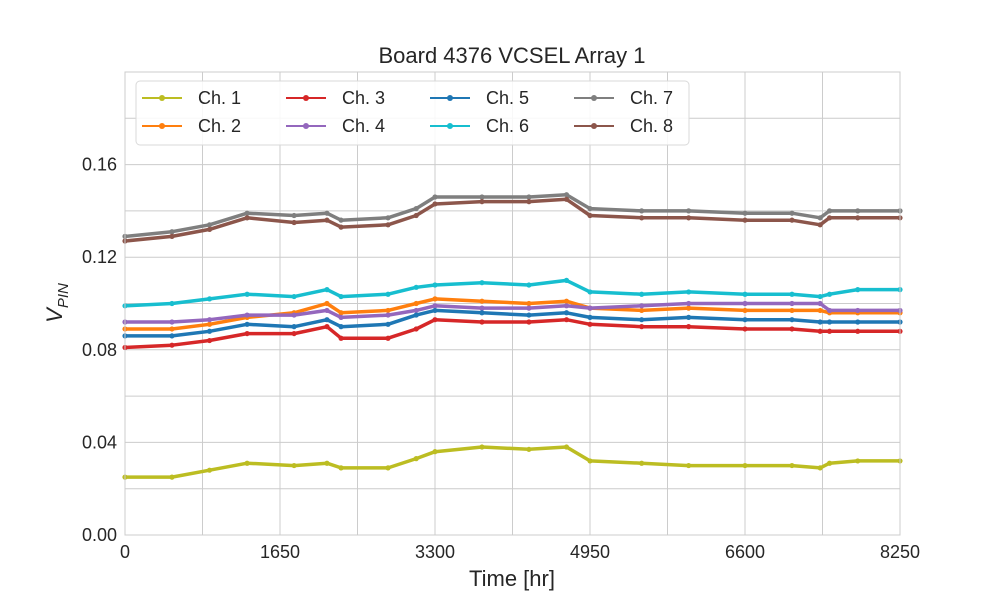  What do you see at coordinates (435, 552) in the screenshot?
I see `x-tick-label: 3300` at bounding box center [435, 552].